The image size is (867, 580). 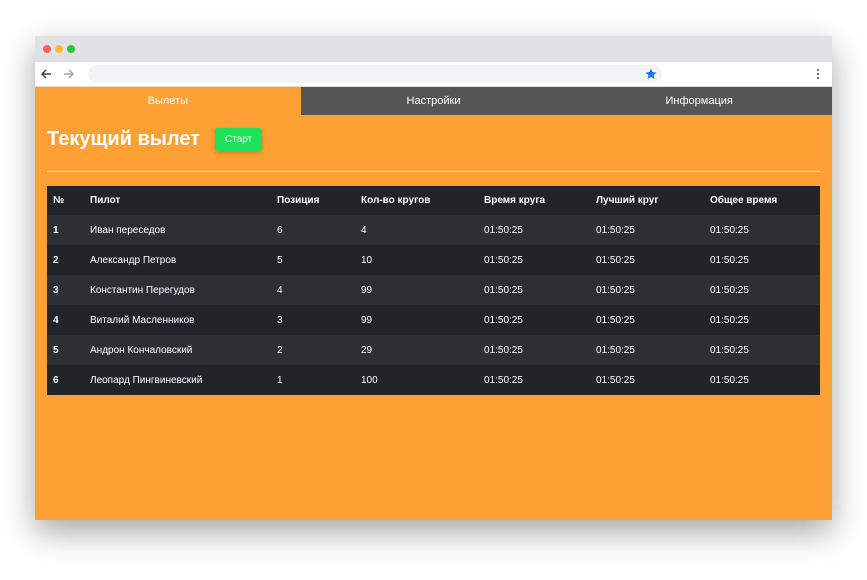 I want to click on minimize-button, so click(x=59, y=49).